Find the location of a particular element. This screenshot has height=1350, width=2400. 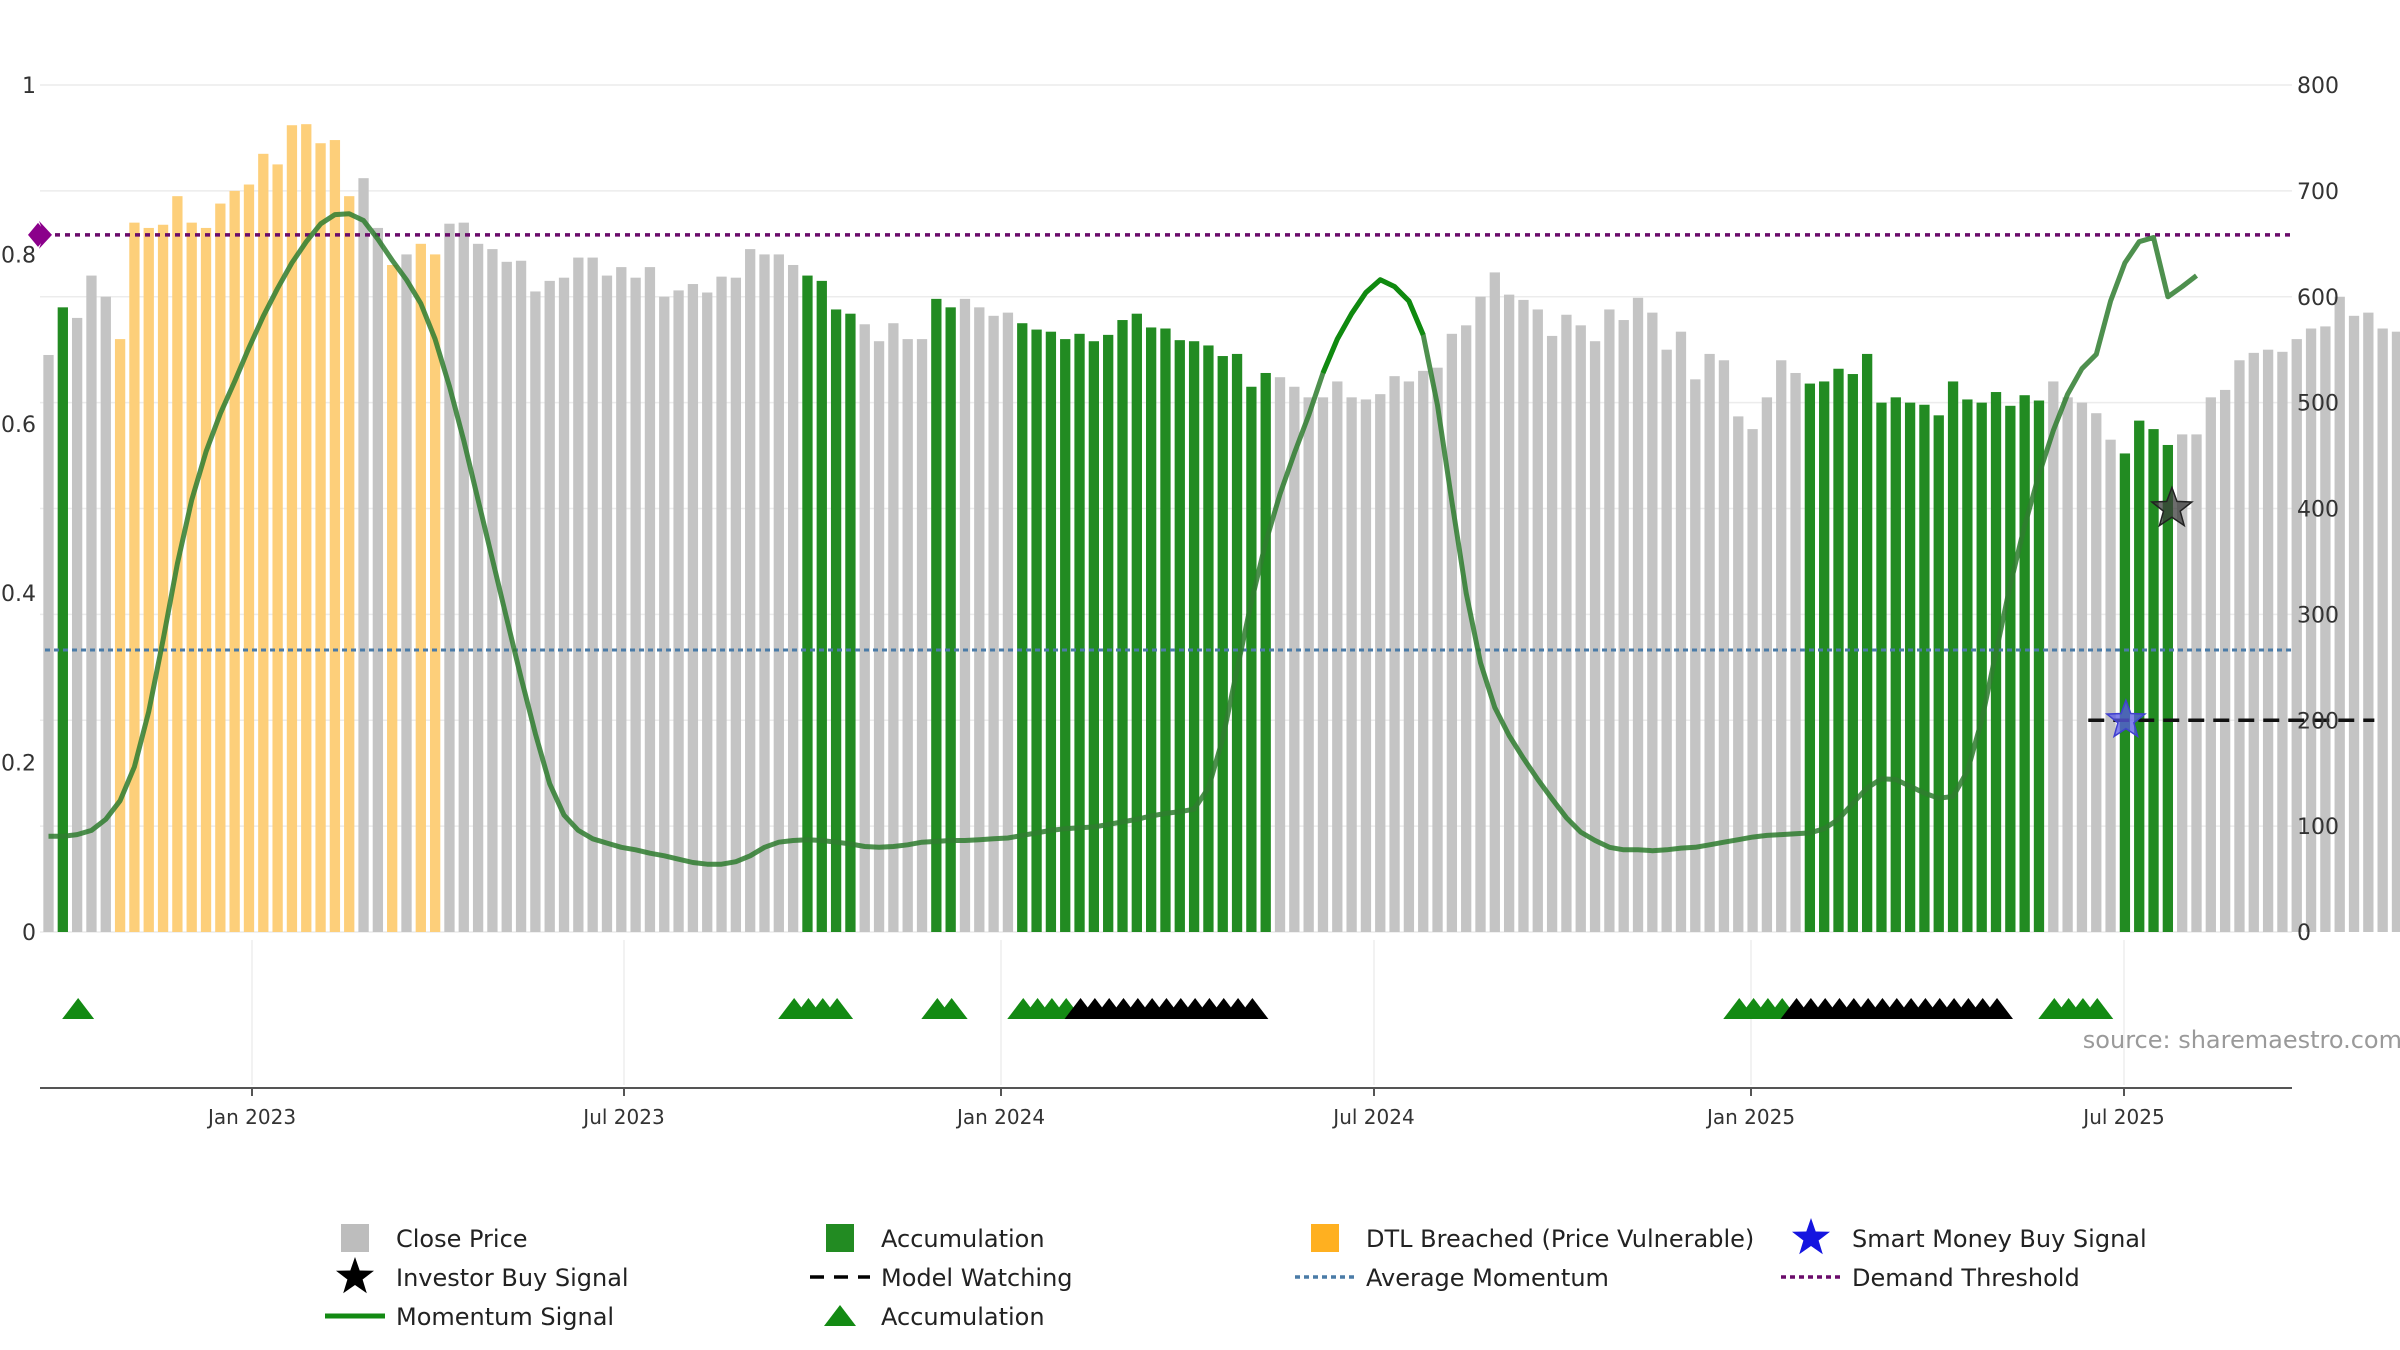

legend-item: Model Watching is located at coordinates (941, 1278).